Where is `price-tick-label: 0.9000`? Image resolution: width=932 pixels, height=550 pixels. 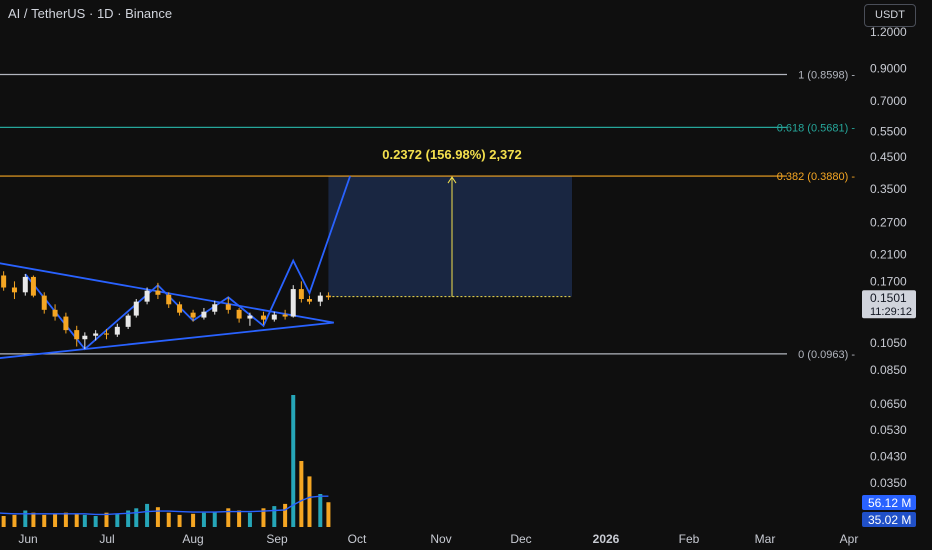 price-tick-label: 0.9000 is located at coordinates (888, 69).